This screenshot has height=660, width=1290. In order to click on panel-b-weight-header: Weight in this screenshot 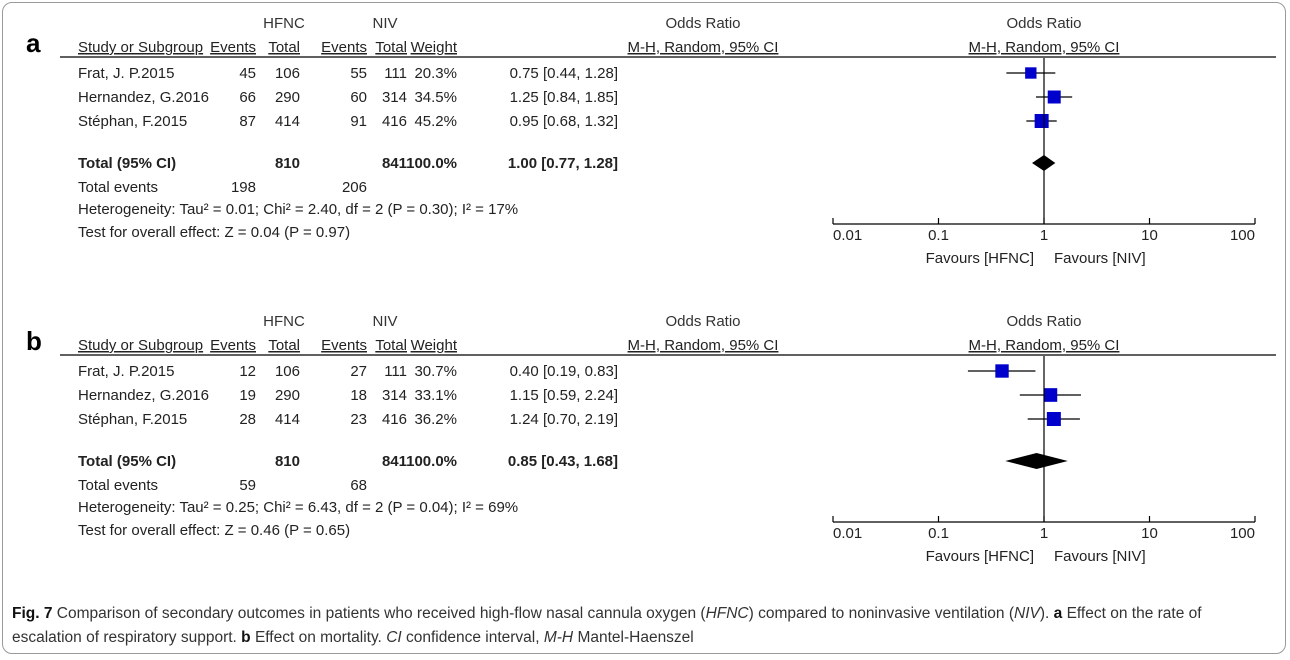, I will do `click(434, 345)`.